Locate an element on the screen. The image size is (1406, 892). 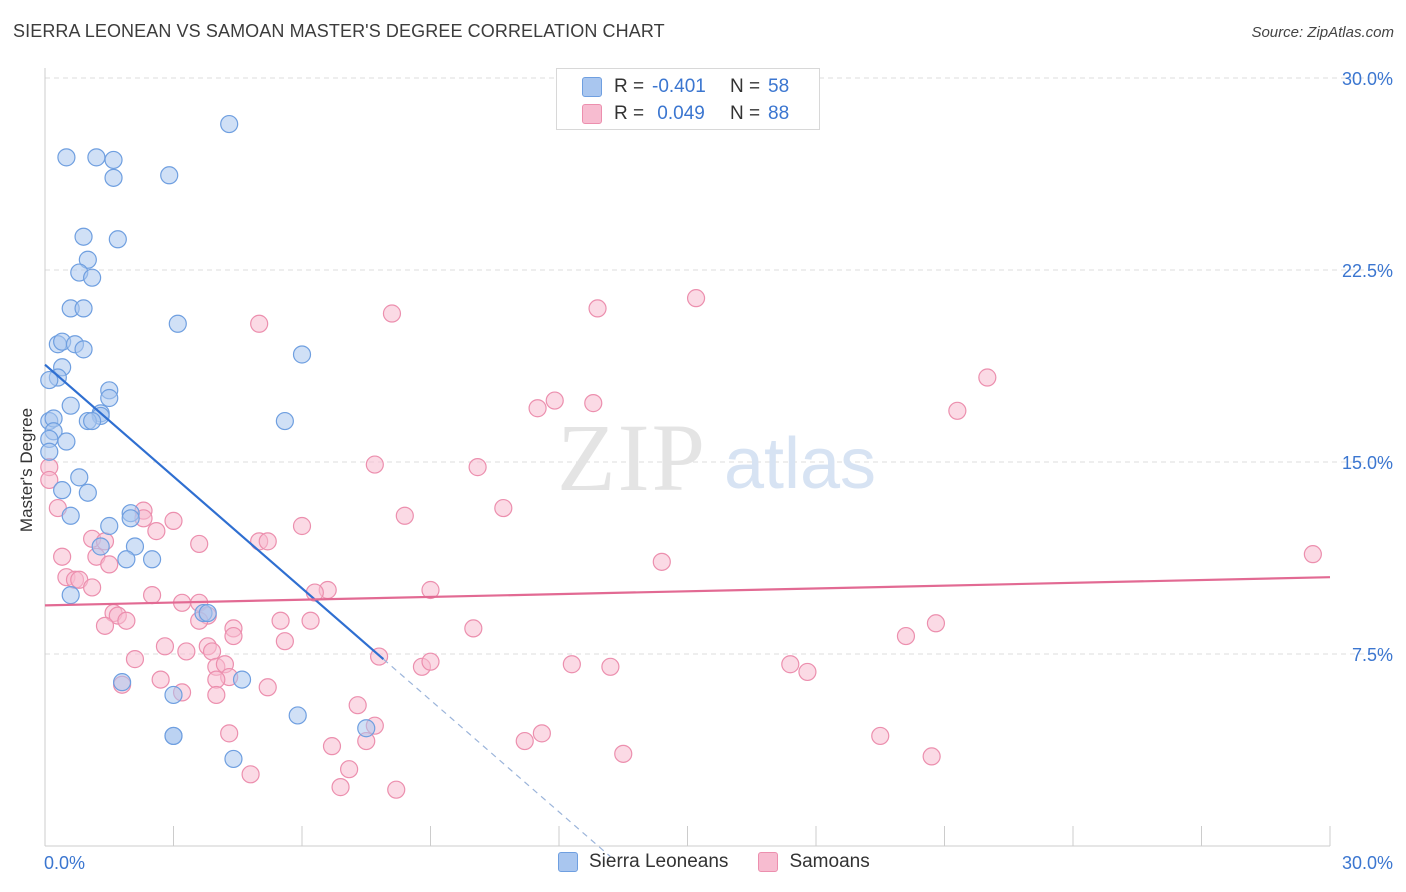
watermark: ZIP atlas is located at coordinates (716, 457).